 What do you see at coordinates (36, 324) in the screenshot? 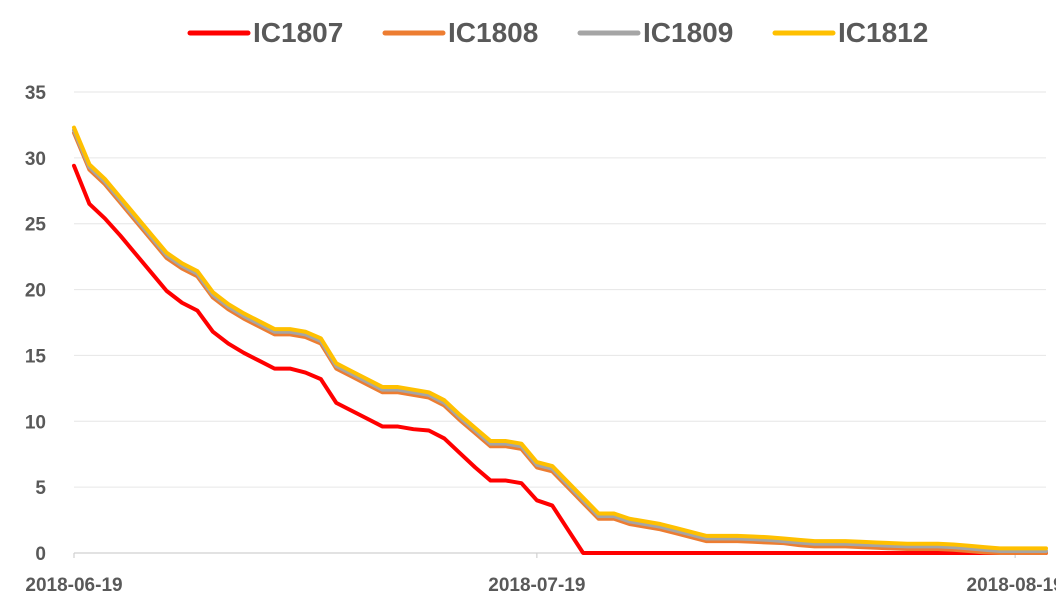
I see `y-axis: 0 5 10 15 20 25 30 35` at bounding box center [36, 324].